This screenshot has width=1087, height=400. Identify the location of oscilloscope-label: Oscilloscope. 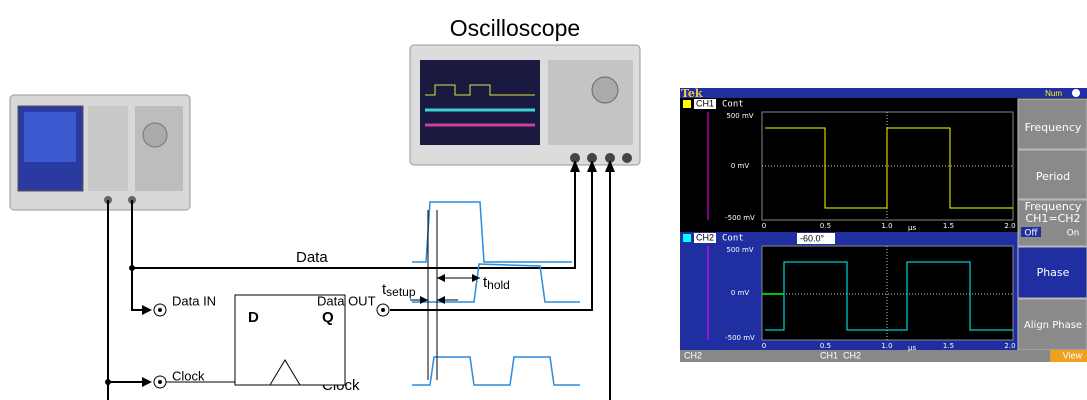
(515, 28).